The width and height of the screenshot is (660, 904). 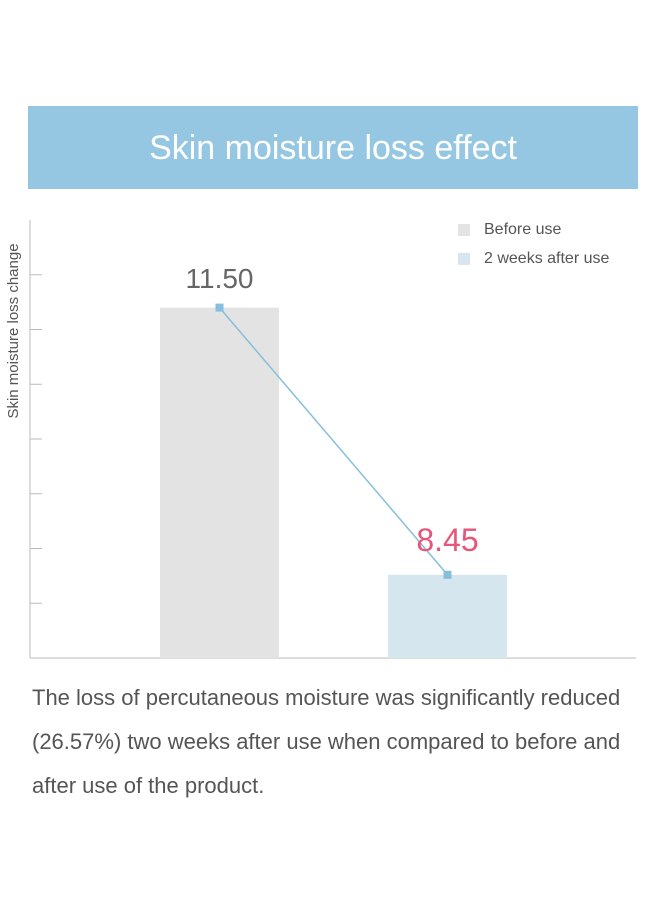 I want to click on value-label: 8.45, so click(x=447, y=540).